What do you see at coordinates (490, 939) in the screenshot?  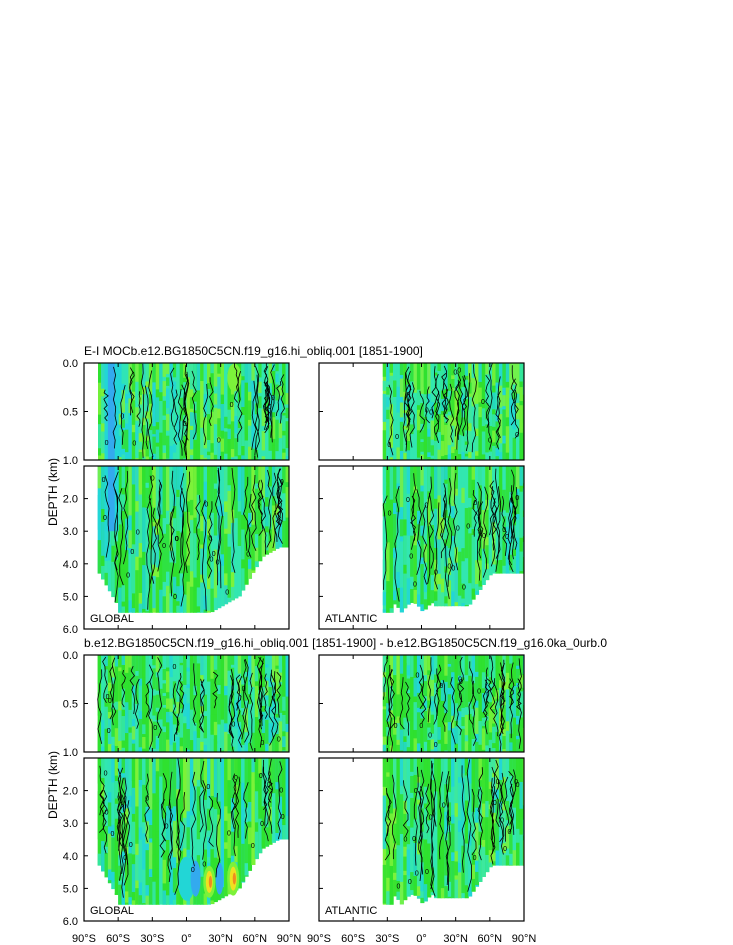 I see `x-tick-label: 60°N` at bounding box center [490, 939].